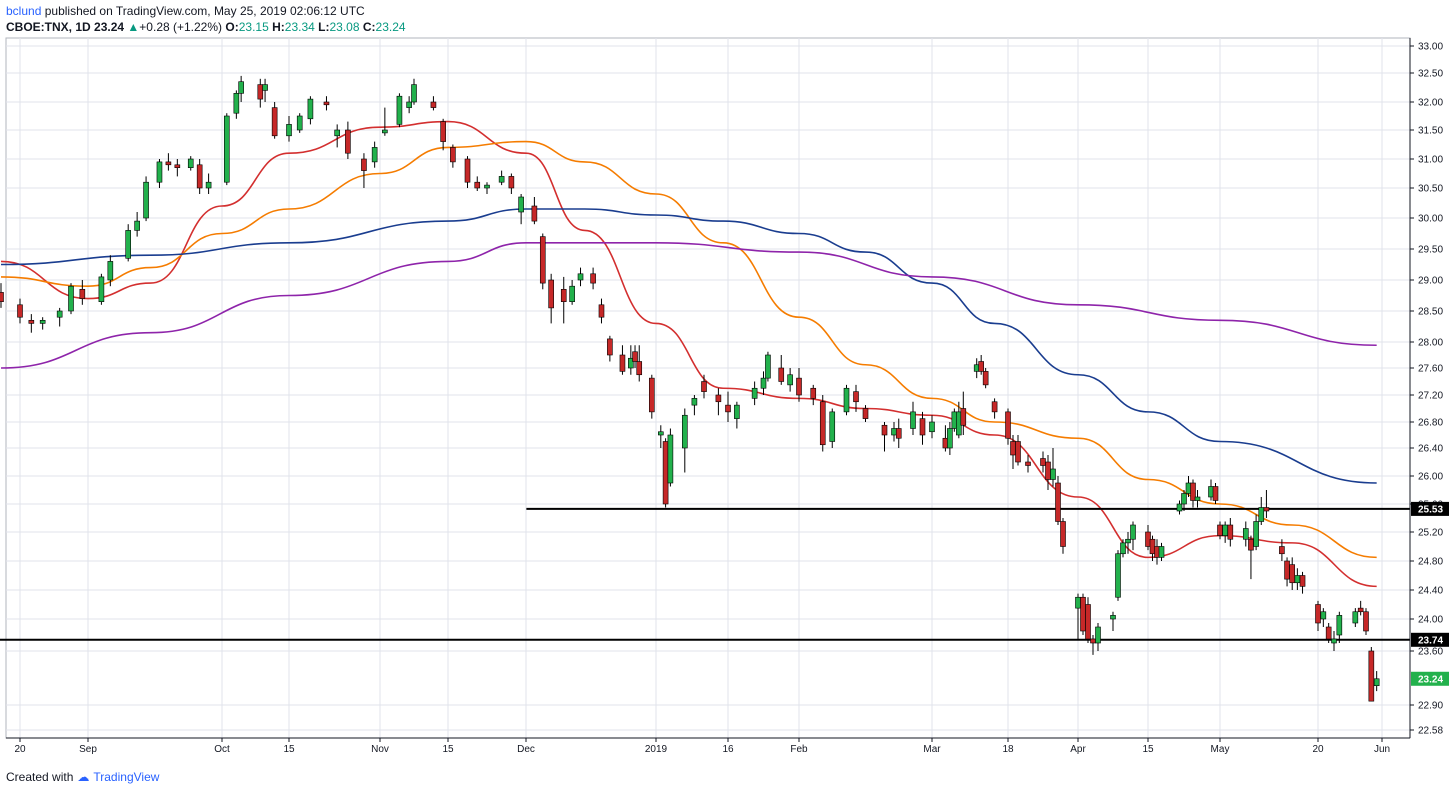 The image size is (1456, 794). I want to click on high-label: H:, so click(278, 27).